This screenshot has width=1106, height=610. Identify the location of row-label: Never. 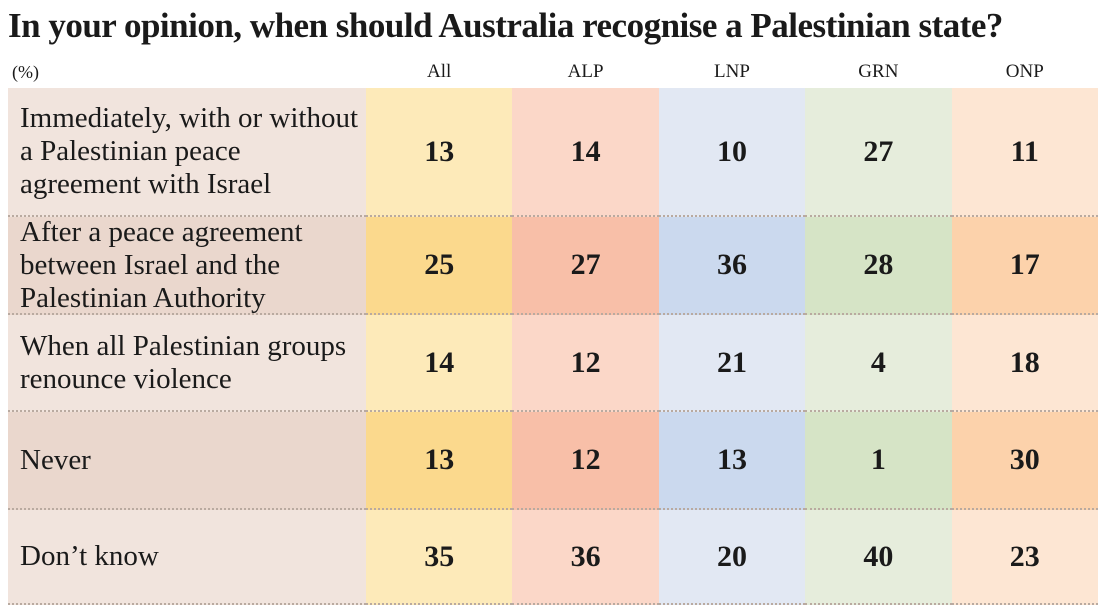
(187, 461).